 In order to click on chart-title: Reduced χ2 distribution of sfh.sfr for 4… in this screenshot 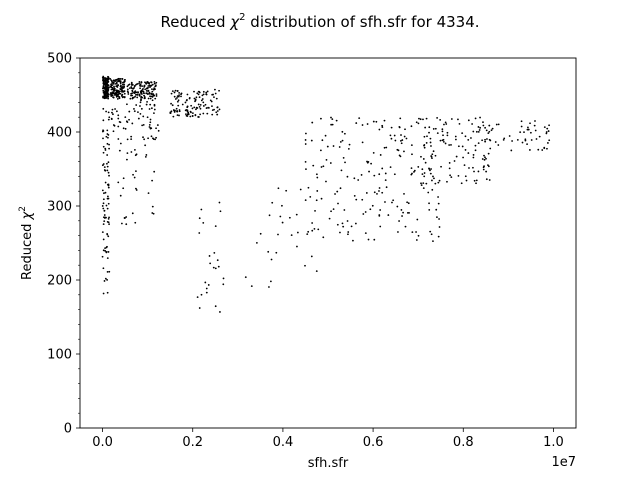, I will do `click(319, 21)`.